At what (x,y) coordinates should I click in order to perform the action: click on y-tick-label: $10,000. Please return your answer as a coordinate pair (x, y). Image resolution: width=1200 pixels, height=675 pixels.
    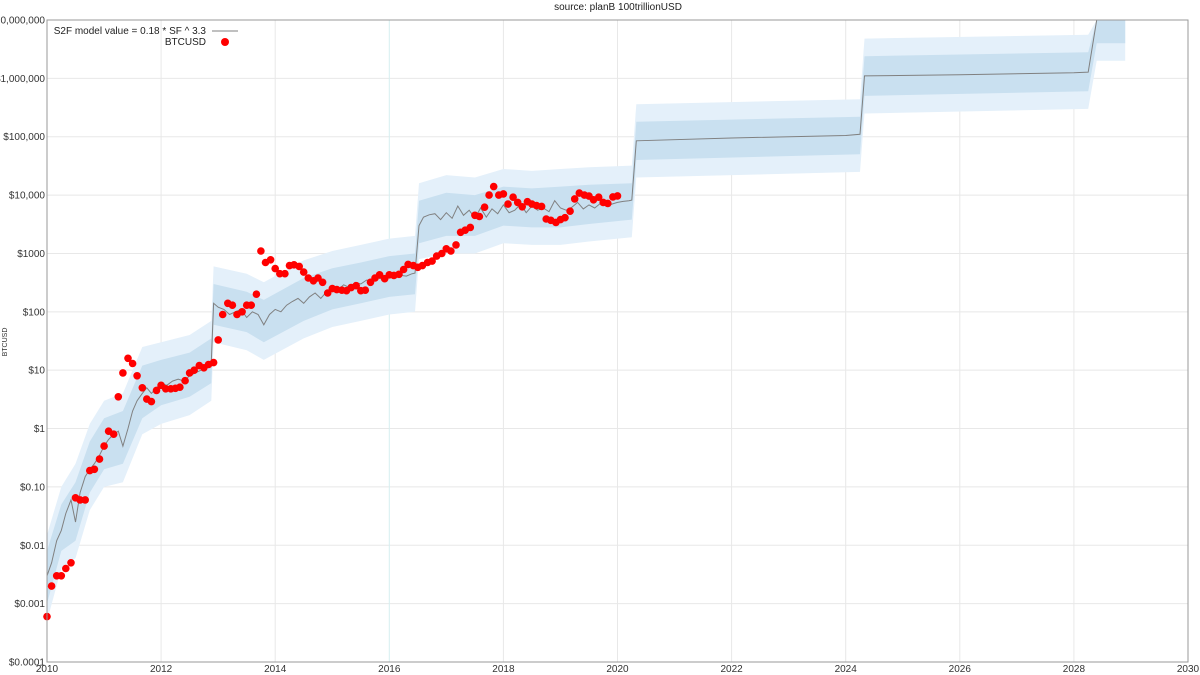
    Looking at the image, I should click on (27, 196).